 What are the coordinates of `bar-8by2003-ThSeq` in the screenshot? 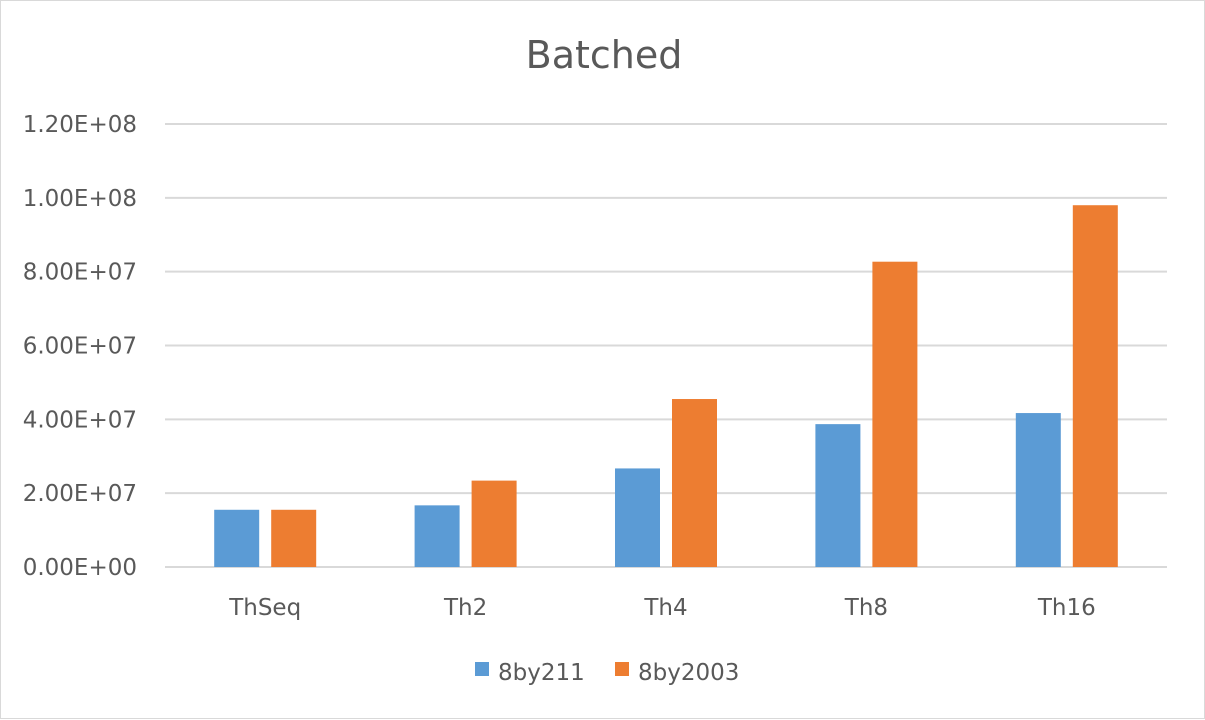 It's located at (294, 538).